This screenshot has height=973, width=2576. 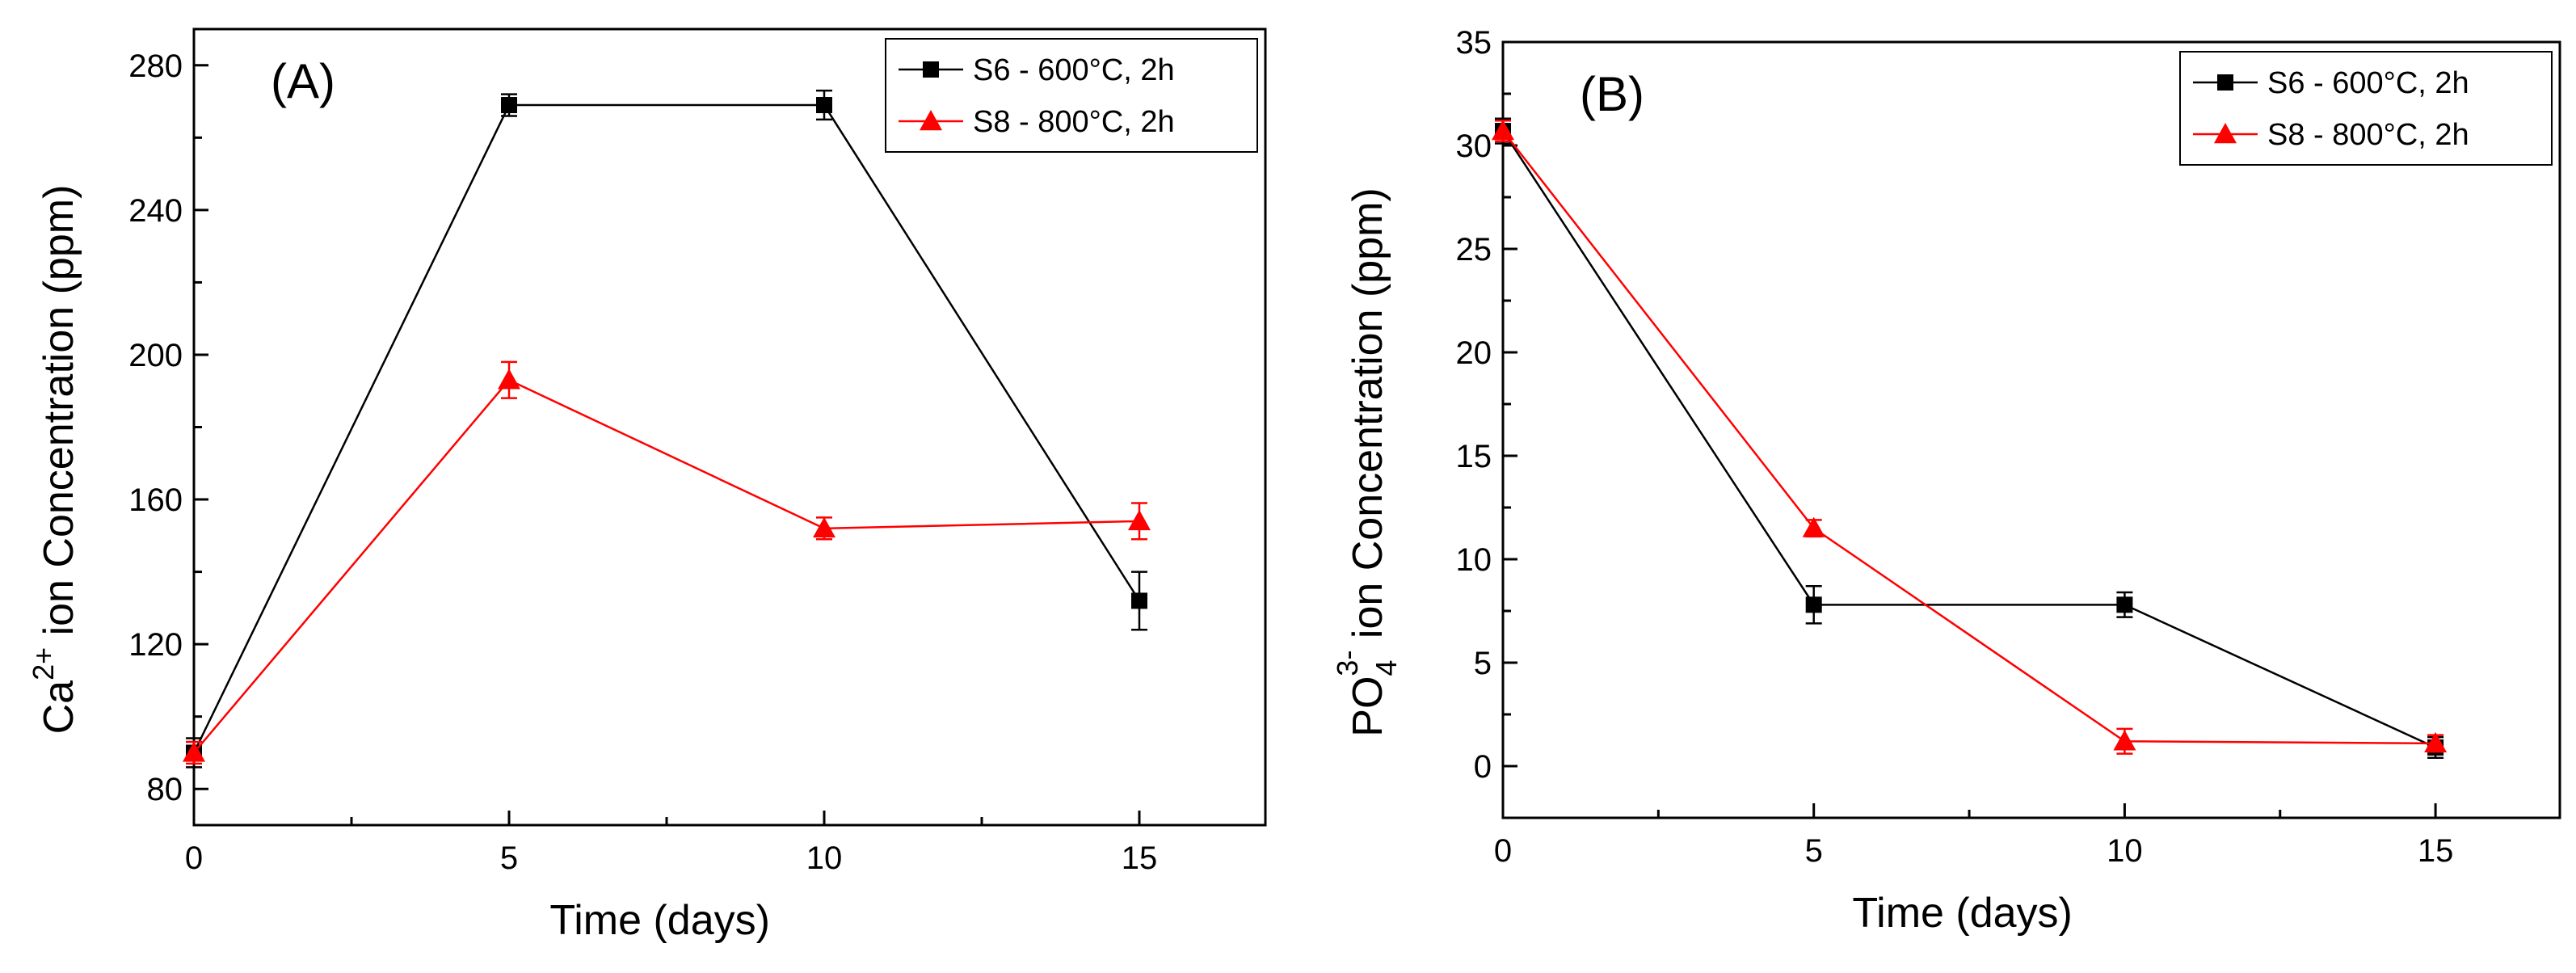 I want to click on legend-b: S6 - 600°C, 2h S8 - 800°C, 2h, so click(x=2366, y=109).